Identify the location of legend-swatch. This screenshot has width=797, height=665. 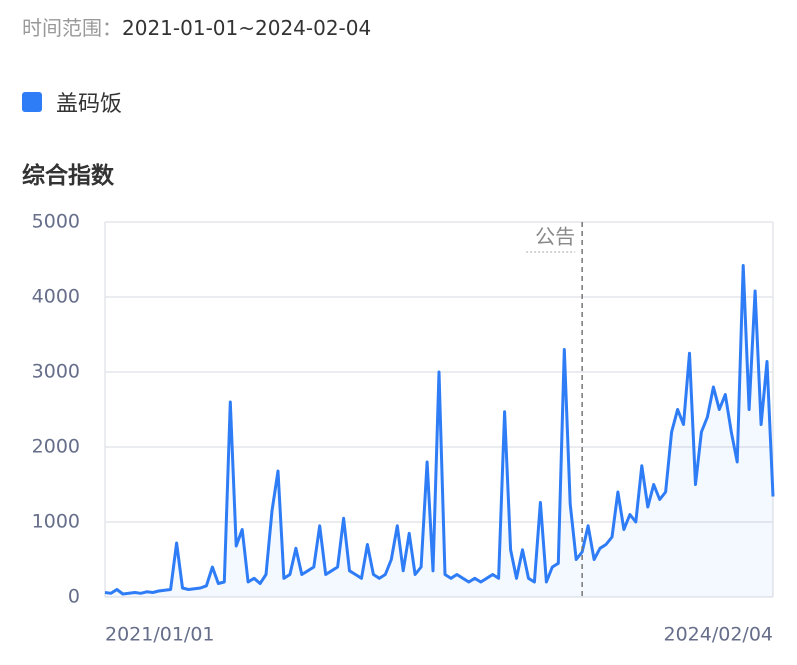
(32, 102).